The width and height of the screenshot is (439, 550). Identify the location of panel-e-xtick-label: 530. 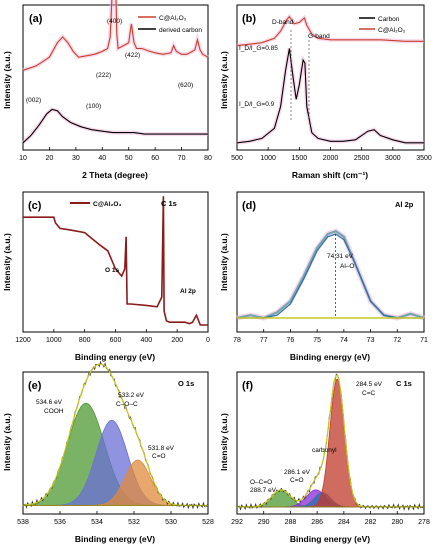
(171, 522).